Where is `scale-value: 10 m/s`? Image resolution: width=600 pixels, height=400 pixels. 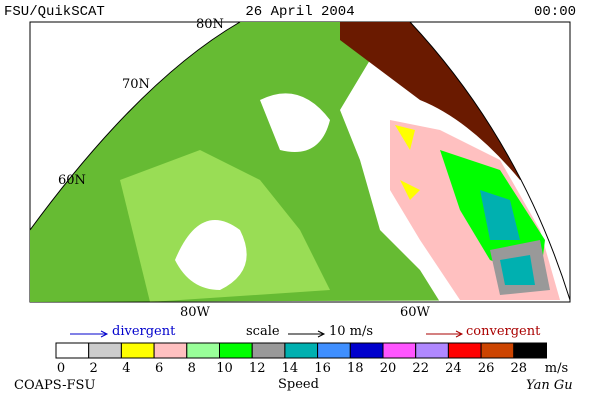
scale-value: 10 m/s is located at coordinates (351, 331).